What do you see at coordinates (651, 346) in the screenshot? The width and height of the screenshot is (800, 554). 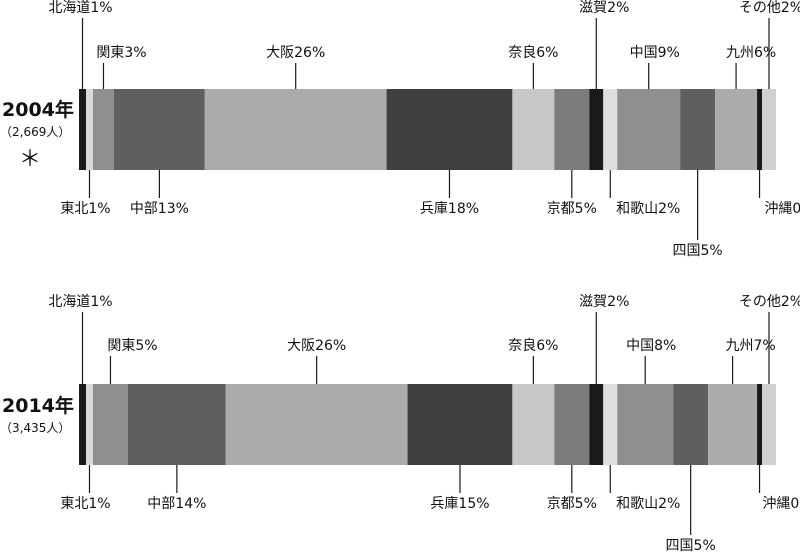 I see `data-label-chugoku: 中国8%` at bounding box center [651, 346].